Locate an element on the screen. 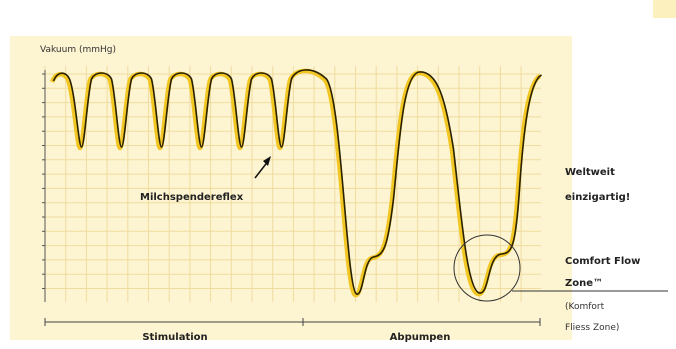 The height and width of the screenshot is (349, 676). side-note: Weltweit is located at coordinates (590, 172).